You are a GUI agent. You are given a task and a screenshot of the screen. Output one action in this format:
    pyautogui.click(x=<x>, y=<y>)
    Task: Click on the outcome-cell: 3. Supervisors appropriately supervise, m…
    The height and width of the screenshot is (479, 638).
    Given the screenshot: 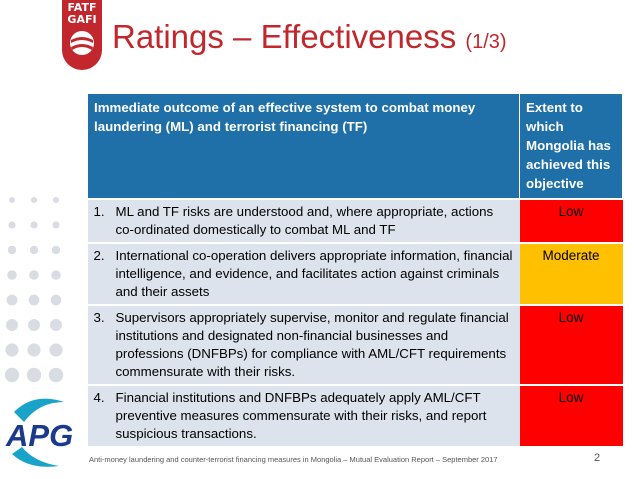 What is the action you would take?
    pyautogui.click(x=303, y=344)
    